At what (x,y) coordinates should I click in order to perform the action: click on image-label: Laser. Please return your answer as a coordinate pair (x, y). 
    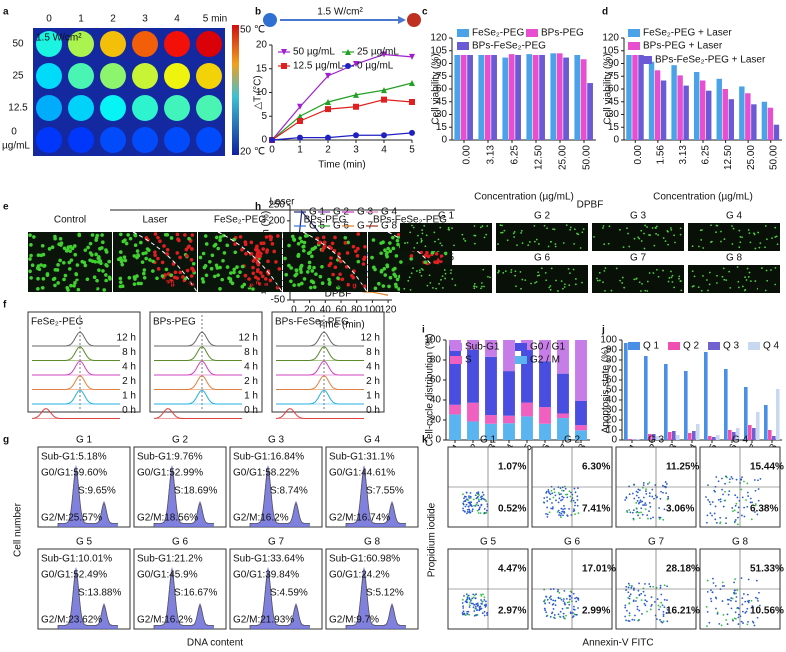
    Looking at the image, I should click on (155, 220).